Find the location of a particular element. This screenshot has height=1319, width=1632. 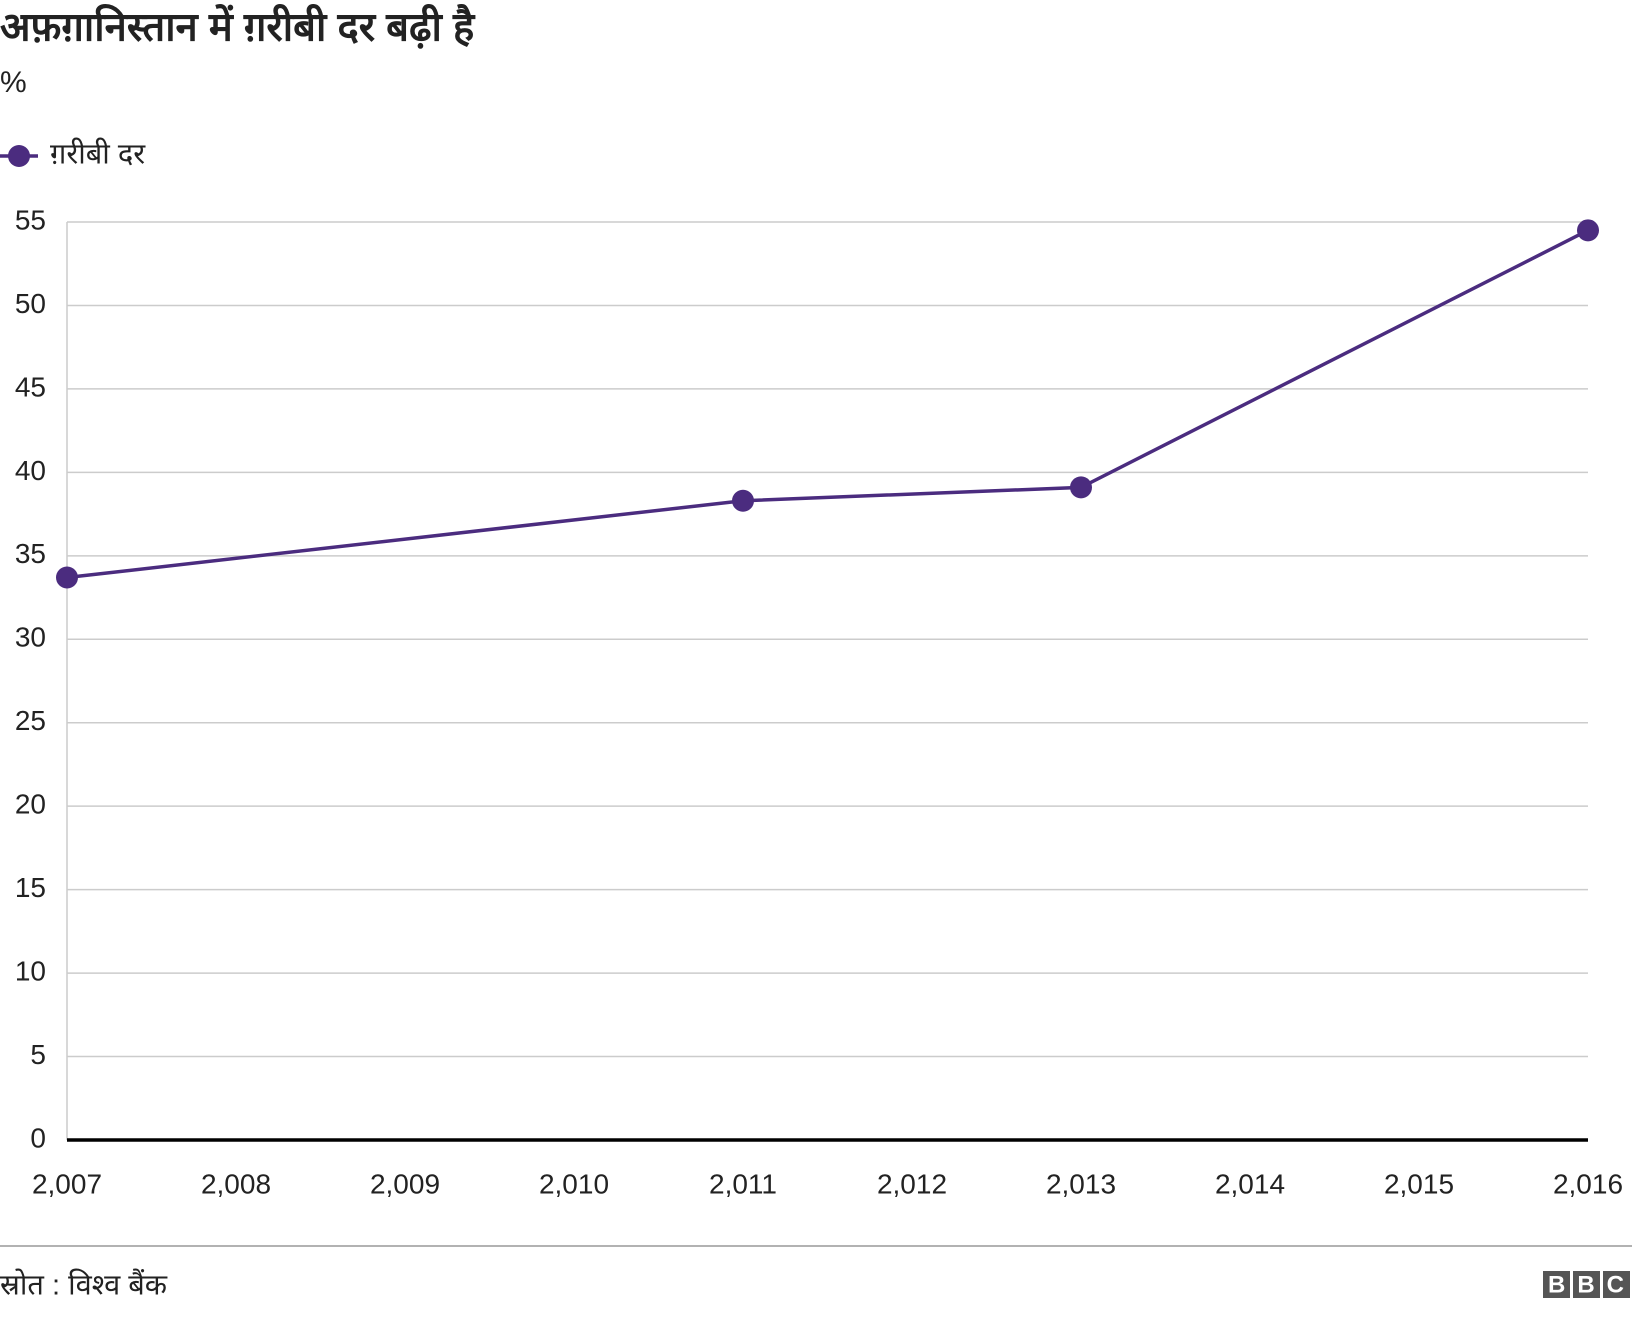

y-tick-label: 30 is located at coordinates (30, 637).